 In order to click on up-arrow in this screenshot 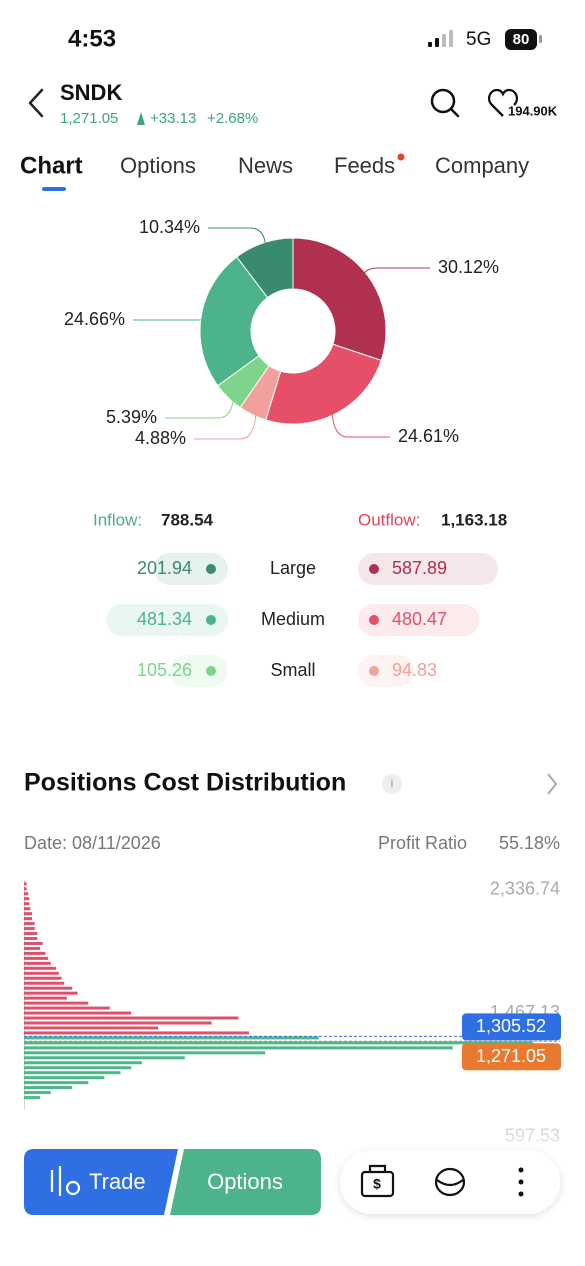, I will do `click(141, 118)`.